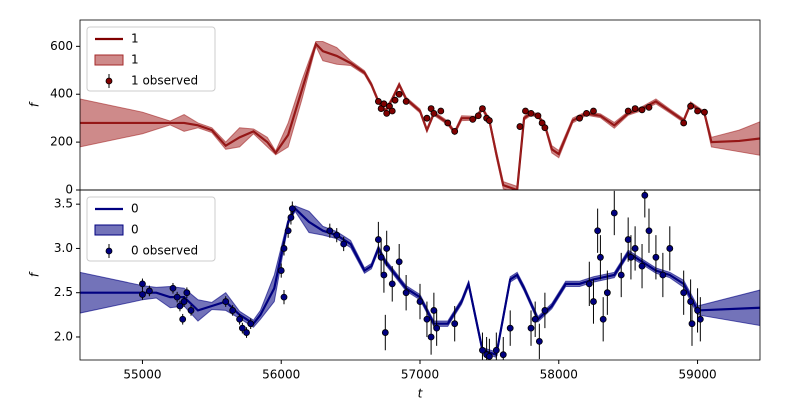 Image resolution: width=800 pixels, height=400 pixels. I want to click on x-tick-label: 59000, so click(697, 375).